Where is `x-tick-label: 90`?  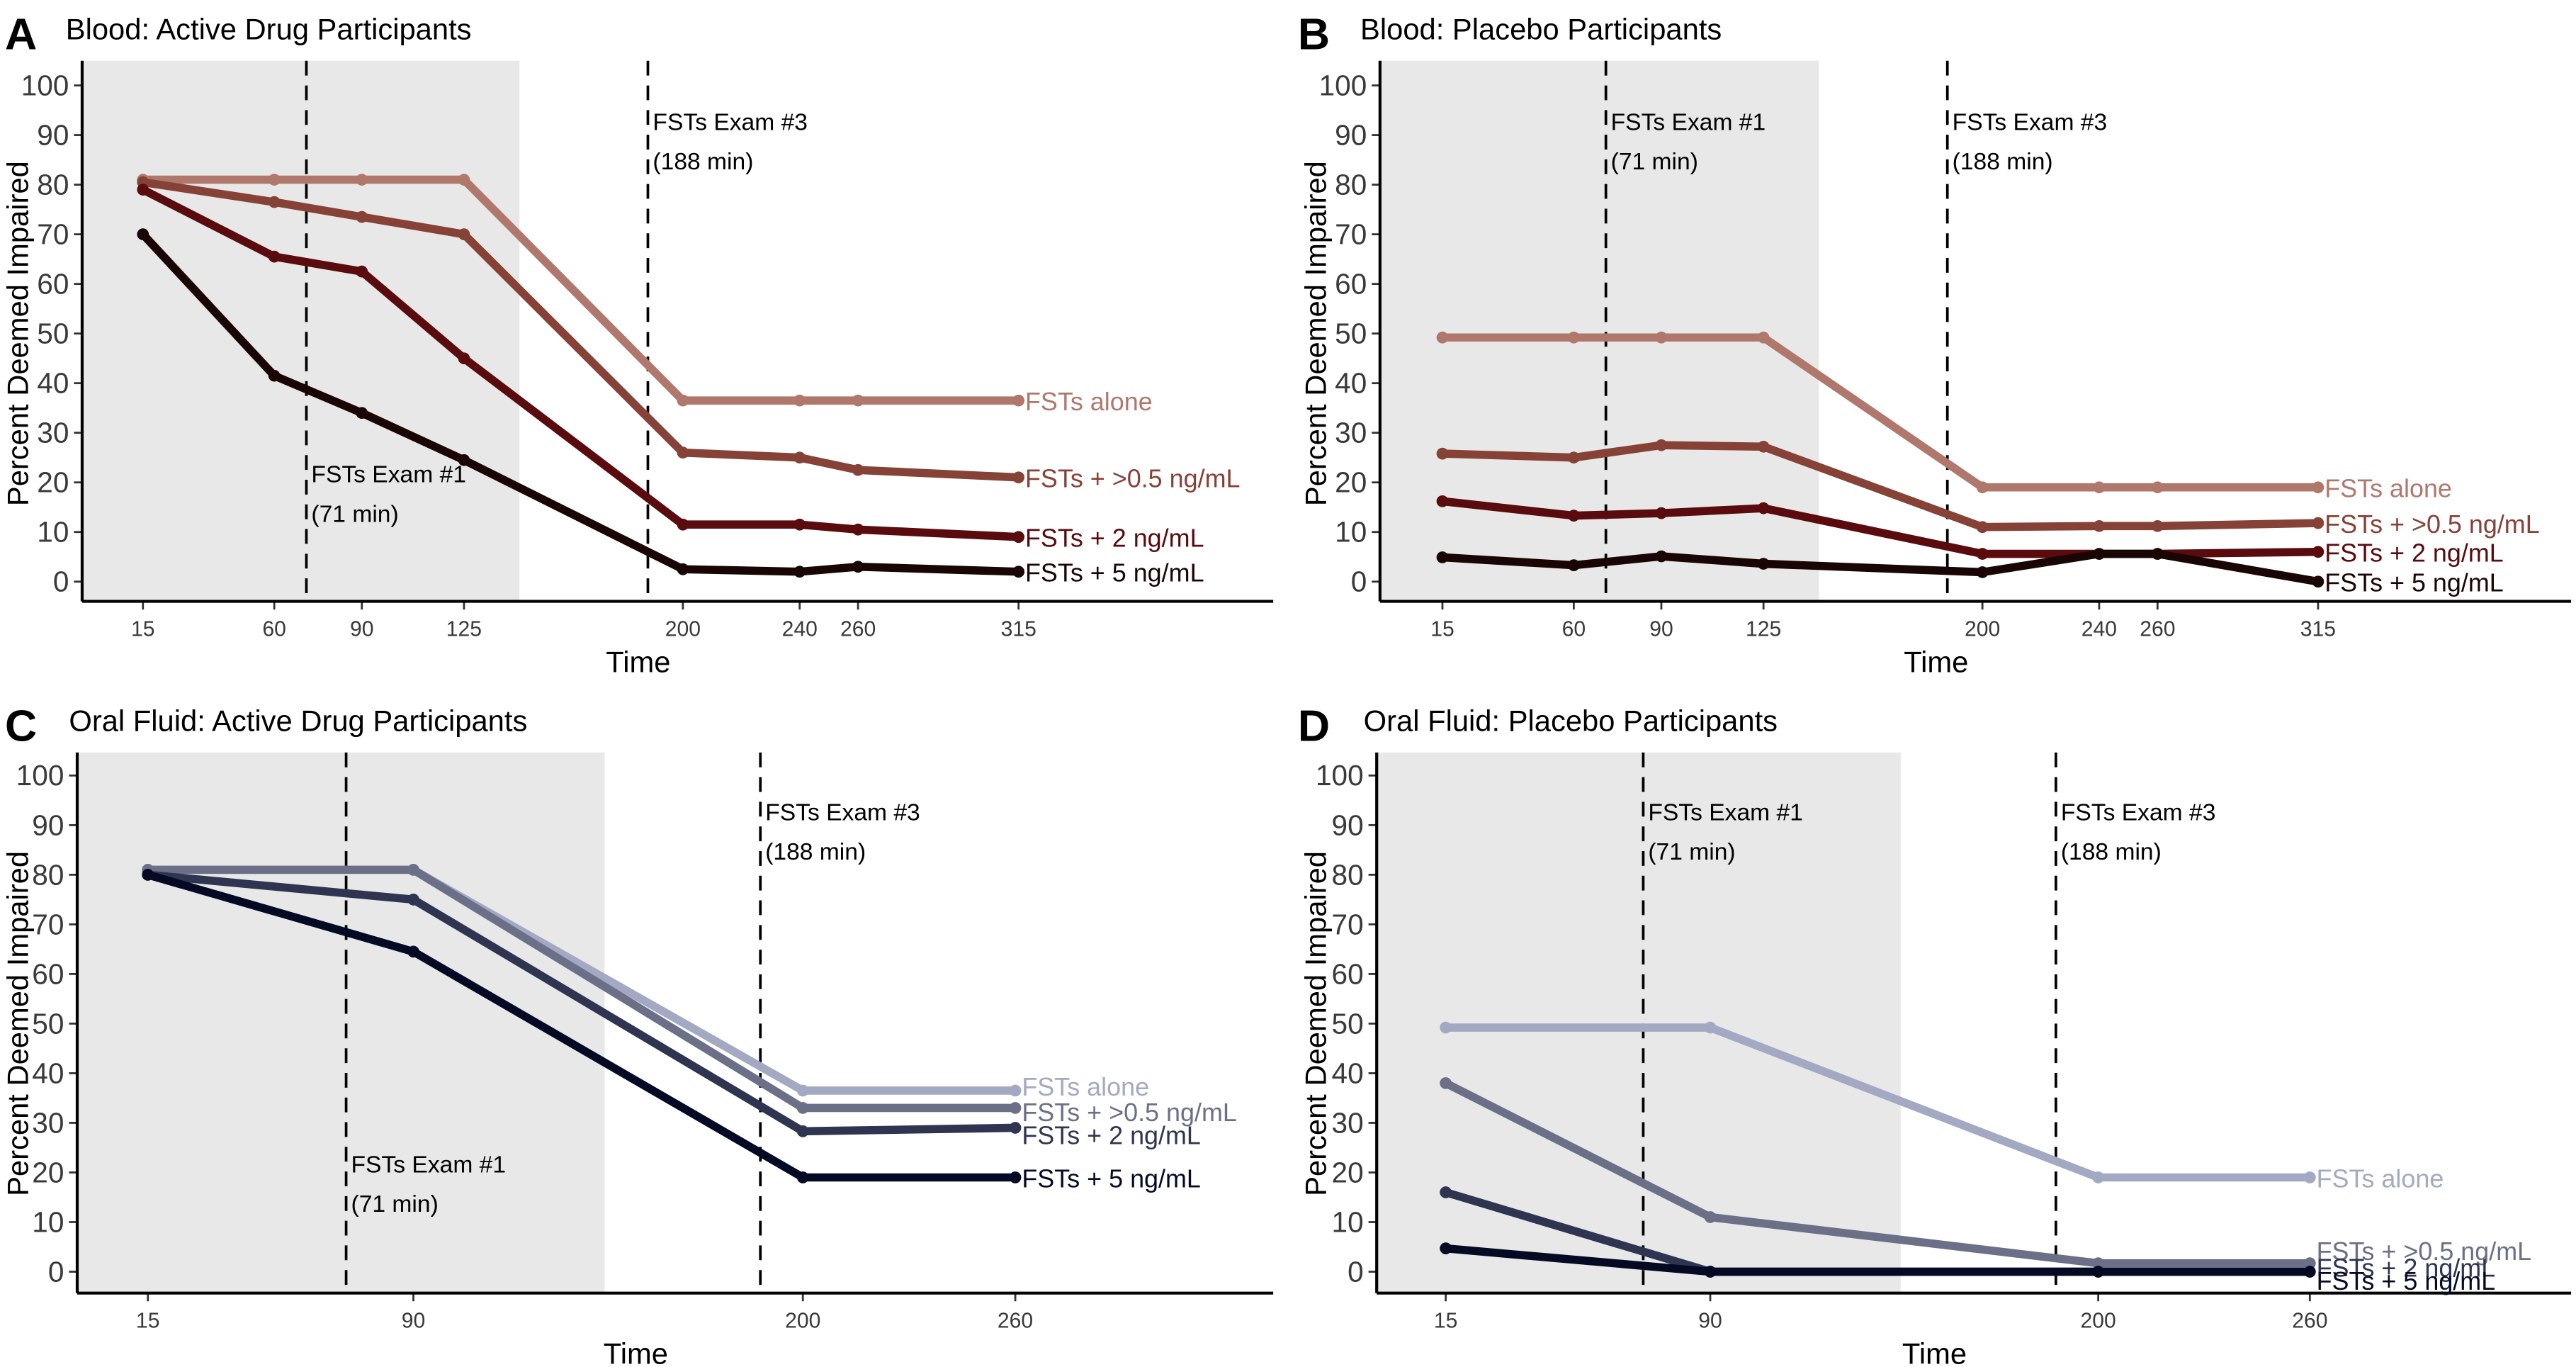 x-tick-label: 90 is located at coordinates (1661, 629).